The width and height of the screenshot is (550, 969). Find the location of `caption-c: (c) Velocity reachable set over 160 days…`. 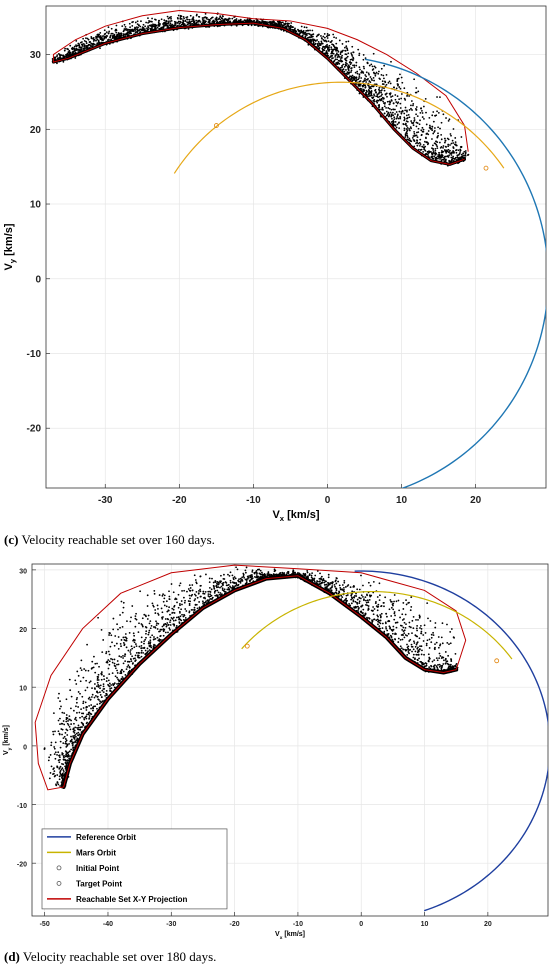

caption-c: (c) Velocity reachable set over 160 days… is located at coordinates (109, 540).